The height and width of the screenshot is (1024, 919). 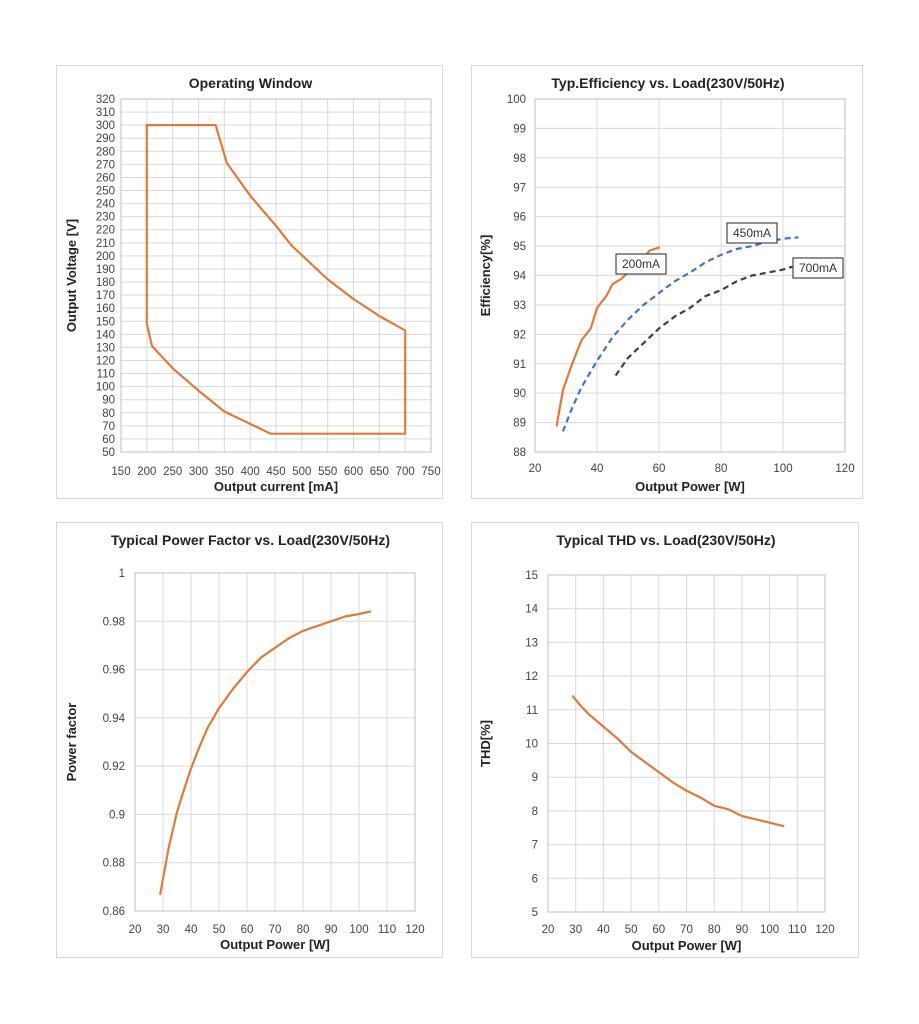 I want to click on y-tick-label: 190, so click(x=105, y=270).